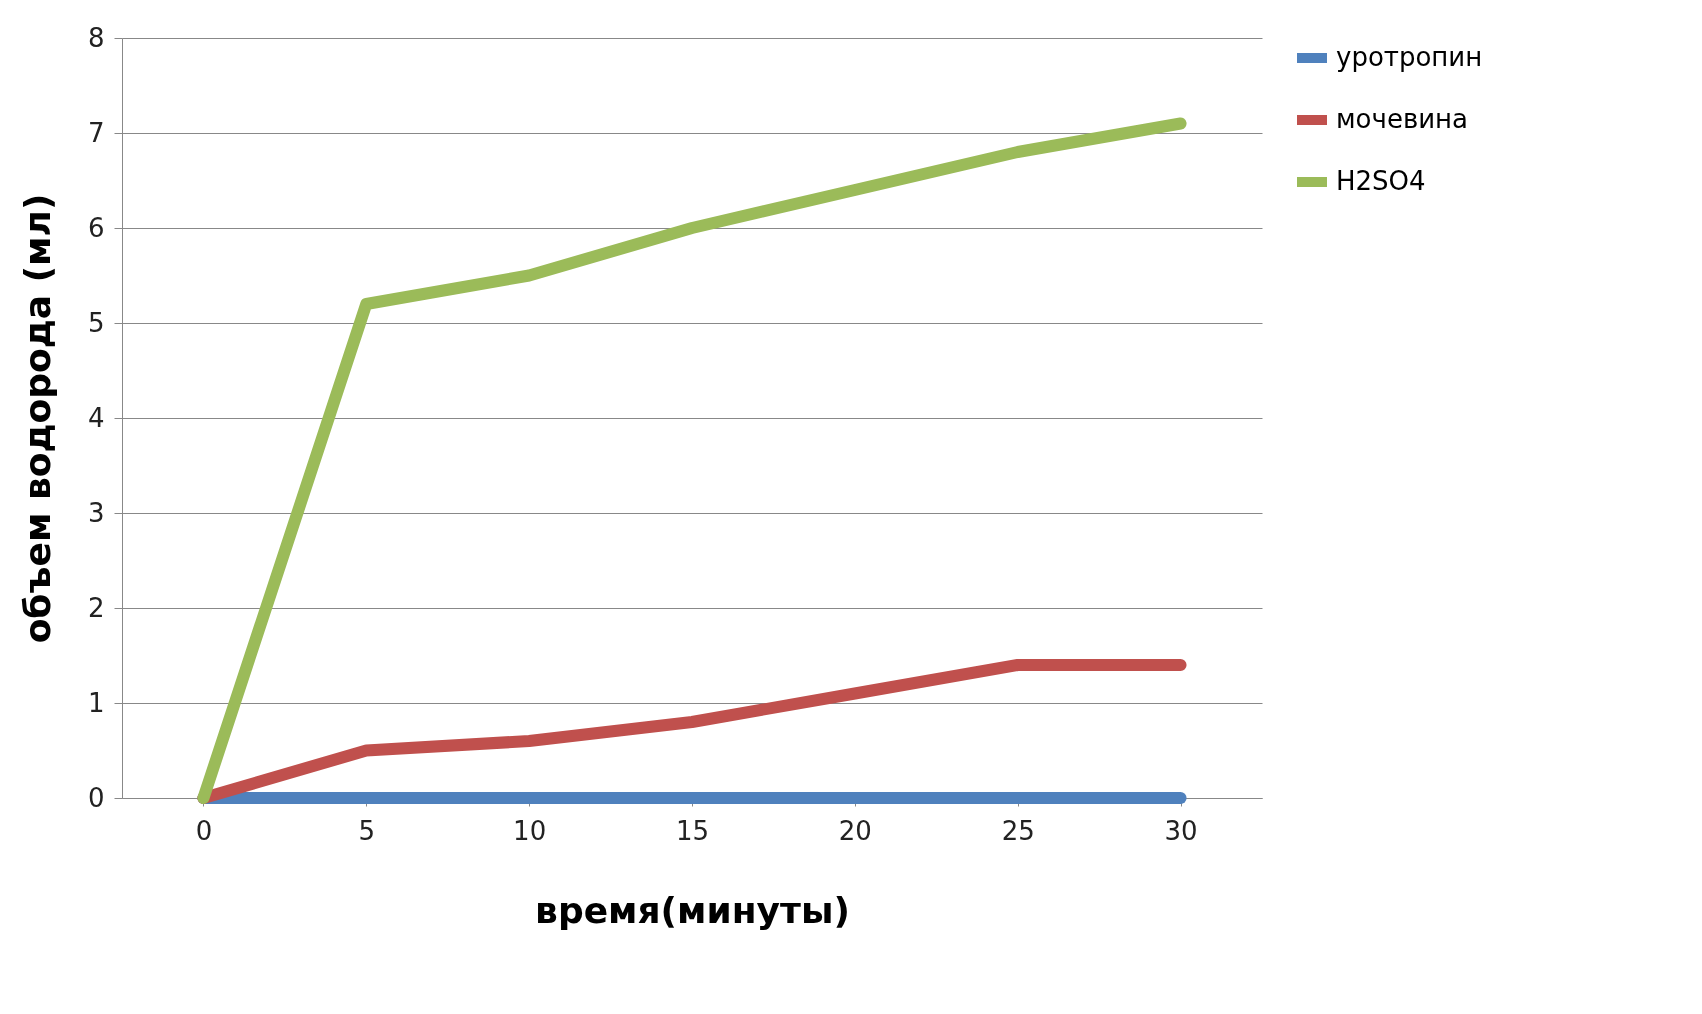 The image size is (1702, 1014). Describe the element at coordinates (96, 702) in the screenshot. I see `y-tick-label: 1` at that location.